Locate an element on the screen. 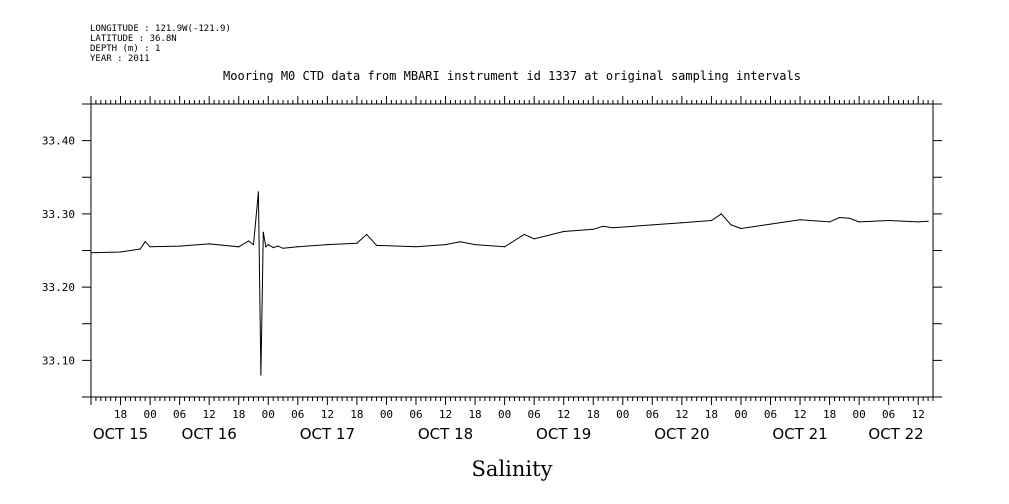 The image size is (1009, 504). x-day-label: OCT 19 is located at coordinates (563, 434).